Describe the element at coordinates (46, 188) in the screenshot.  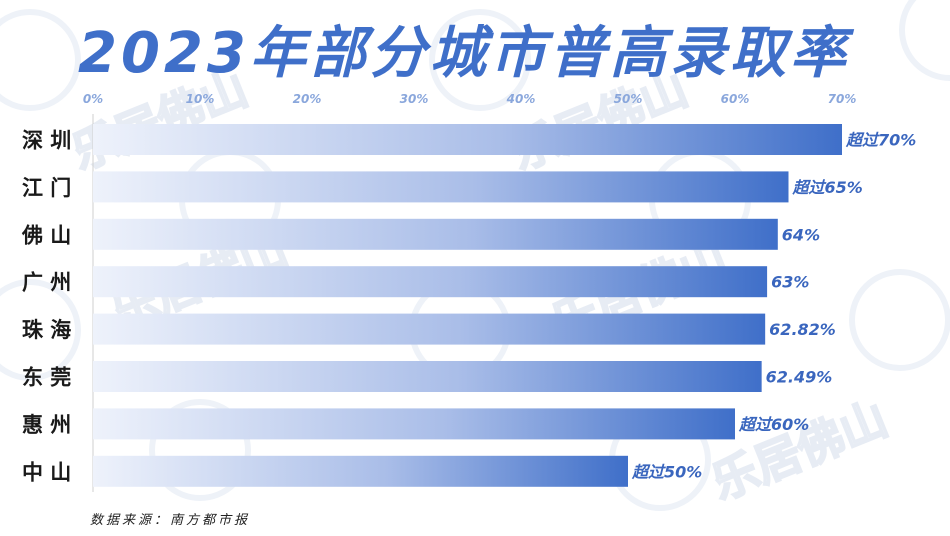
I see `category-label: 江 门` at that location.